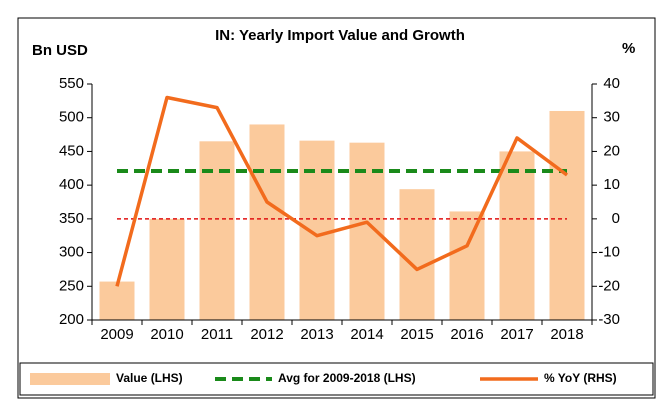 The image size is (667, 403). Describe the element at coordinates (611, 117) in the screenshot. I see `y2-tick-label: 30` at that location.